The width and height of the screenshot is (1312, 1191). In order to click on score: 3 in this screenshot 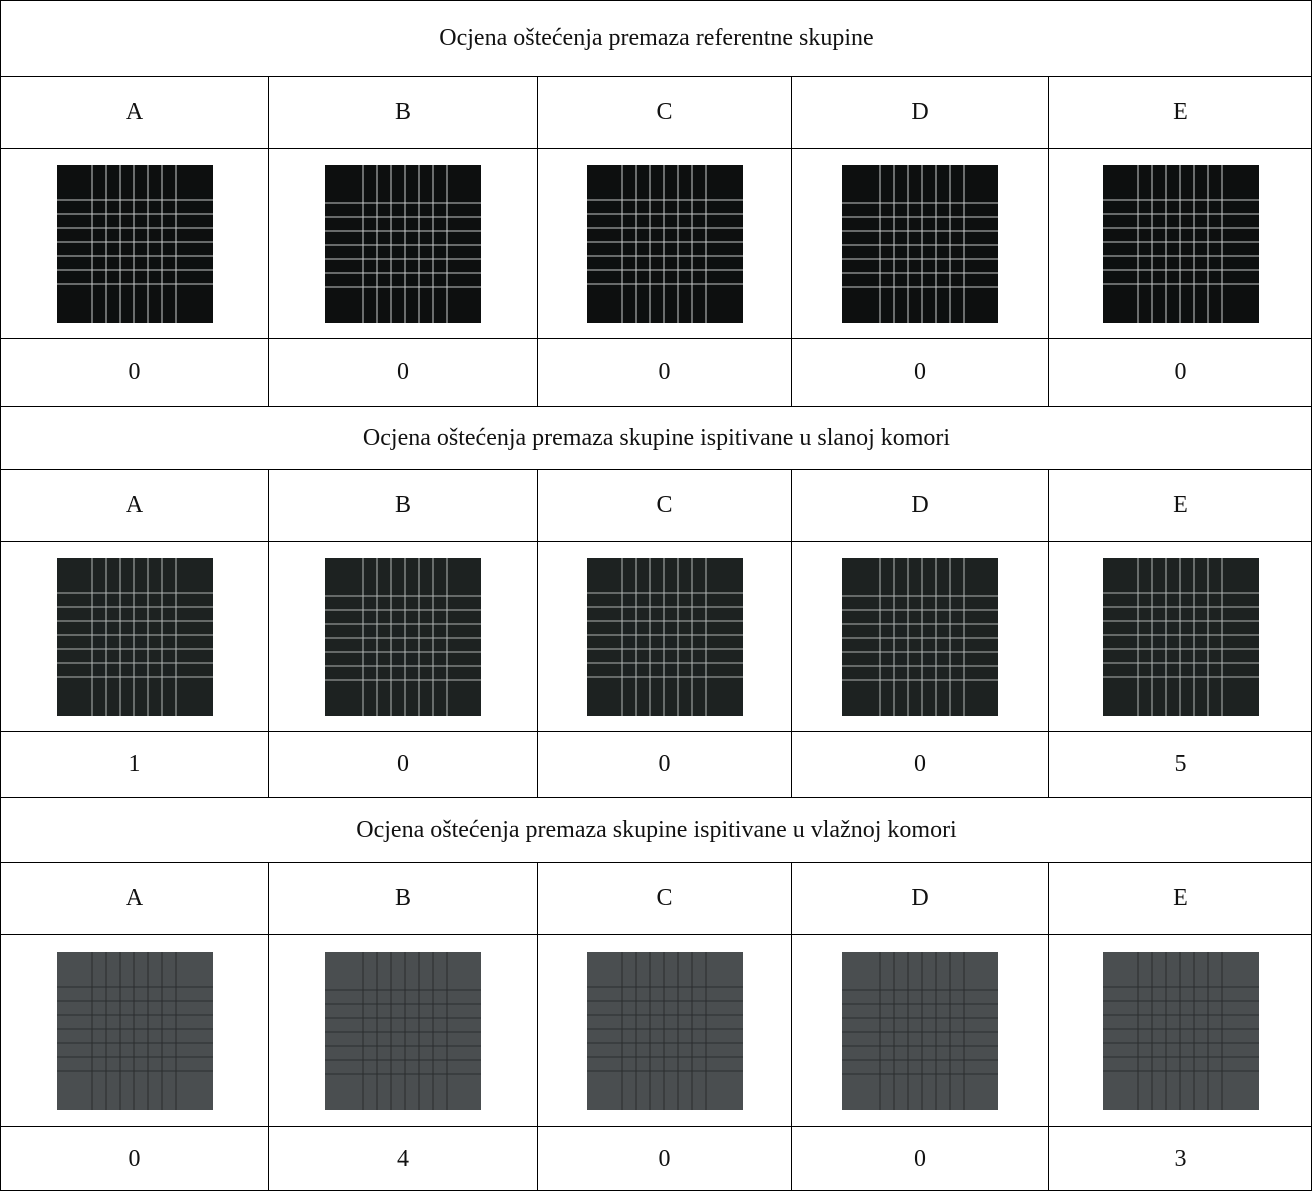, I will do `click(1180, 1158)`.